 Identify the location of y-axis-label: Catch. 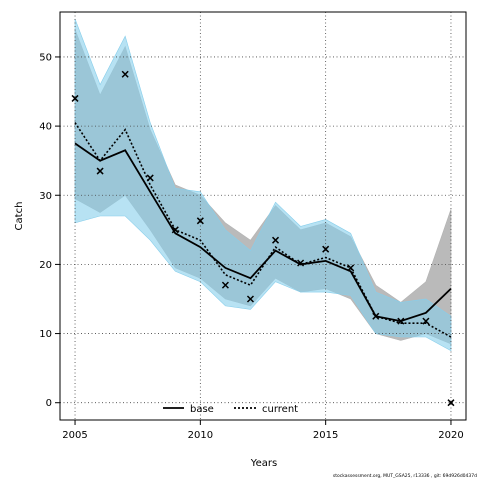
(19, 216).